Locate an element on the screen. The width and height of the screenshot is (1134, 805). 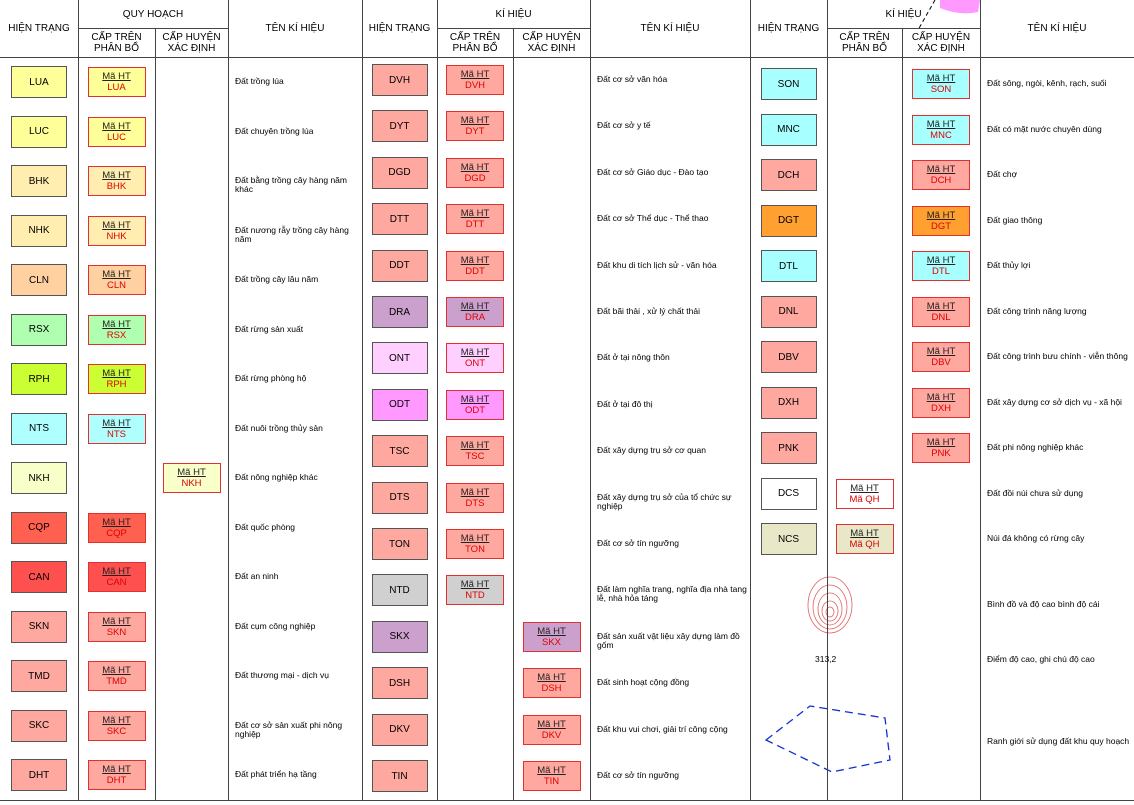
status-symbol: LUC is located at coordinates (39, 131).